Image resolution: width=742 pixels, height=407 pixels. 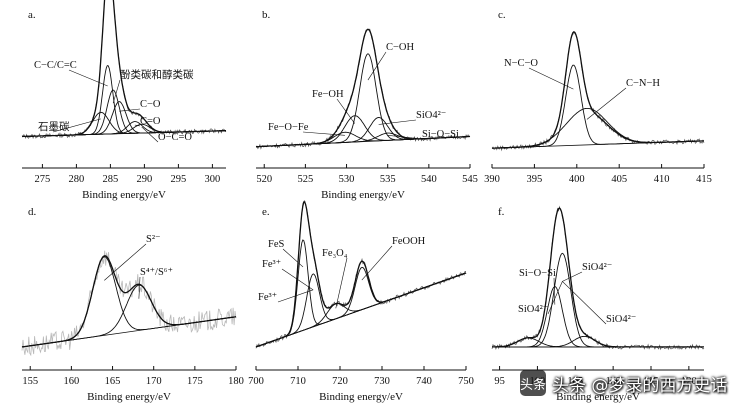 I want to click on x-tick-label: 285, so click(x=111, y=179).